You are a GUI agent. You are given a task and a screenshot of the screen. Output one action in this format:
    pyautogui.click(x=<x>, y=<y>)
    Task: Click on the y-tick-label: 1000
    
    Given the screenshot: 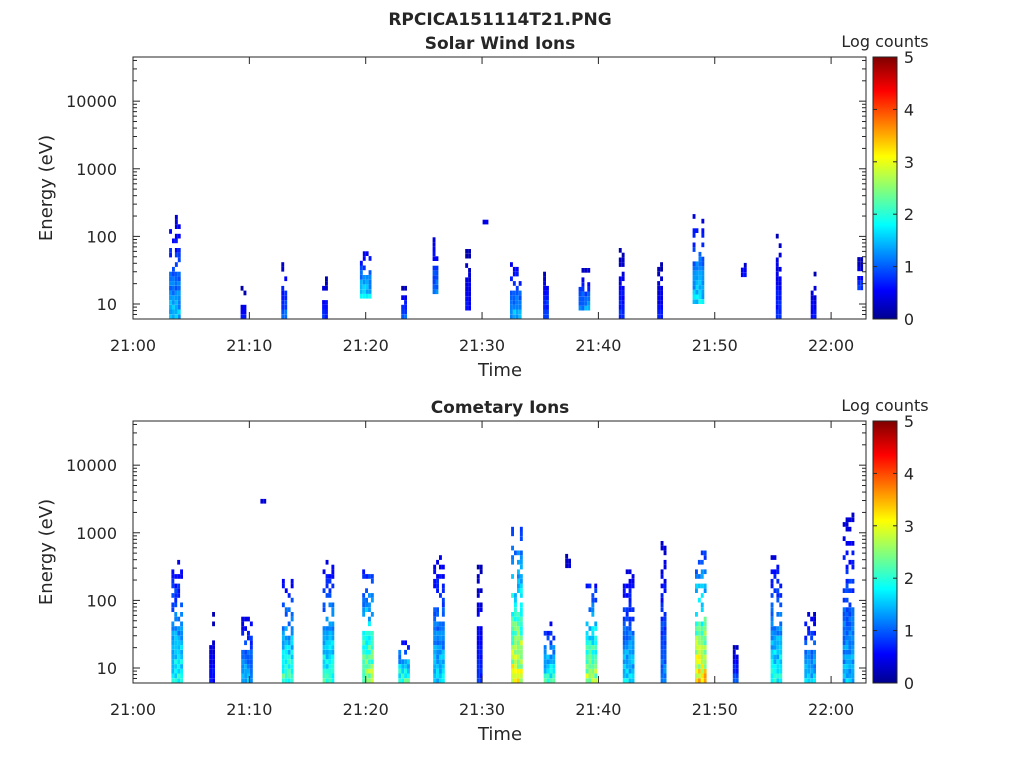 What is the action you would take?
    pyautogui.click(x=96, y=533)
    